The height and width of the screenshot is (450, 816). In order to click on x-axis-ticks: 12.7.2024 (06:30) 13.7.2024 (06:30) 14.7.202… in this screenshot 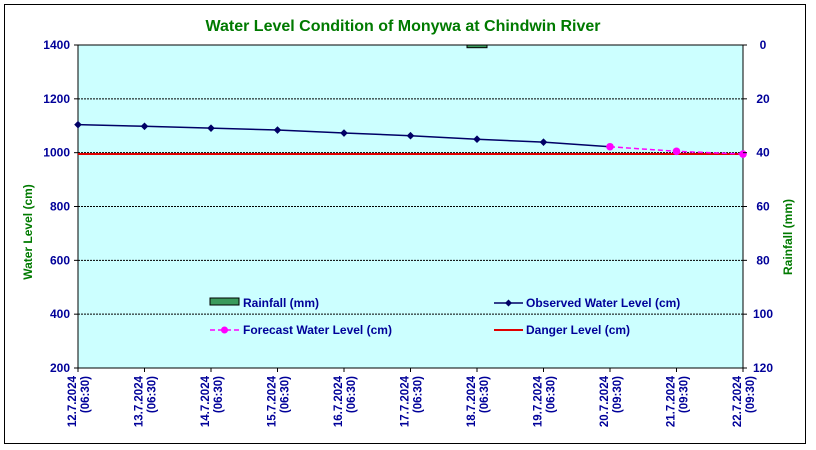, I will do `click(412, 397)`.